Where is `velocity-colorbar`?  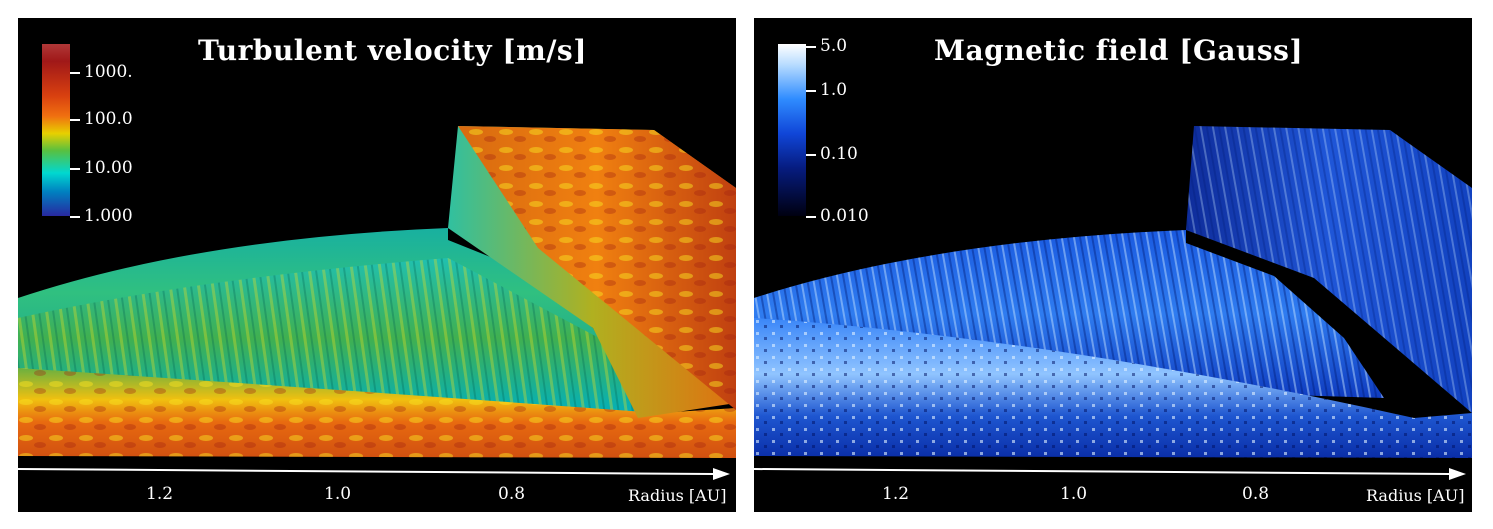 velocity-colorbar is located at coordinates (56, 130).